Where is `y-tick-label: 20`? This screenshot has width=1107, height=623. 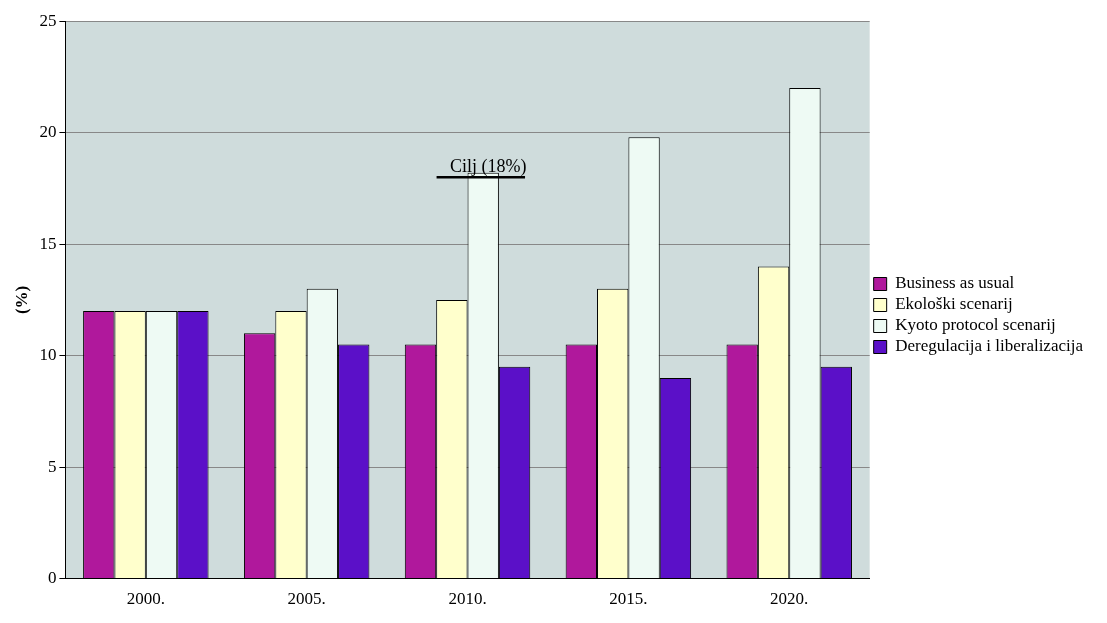 y-tick-label: 20 is located at coordinates (48, 132).